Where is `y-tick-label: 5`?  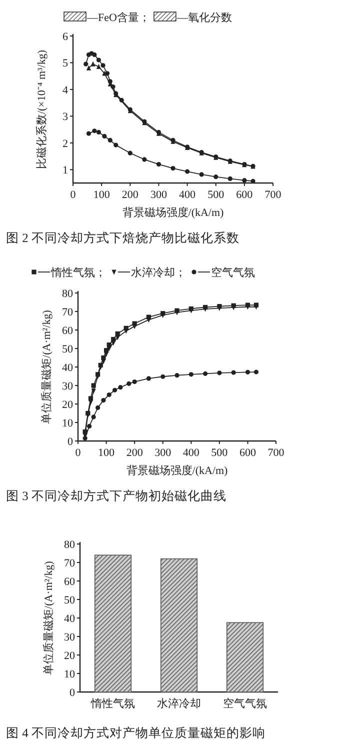 y-tick-label: 5 is located at coordinates (65, 64).